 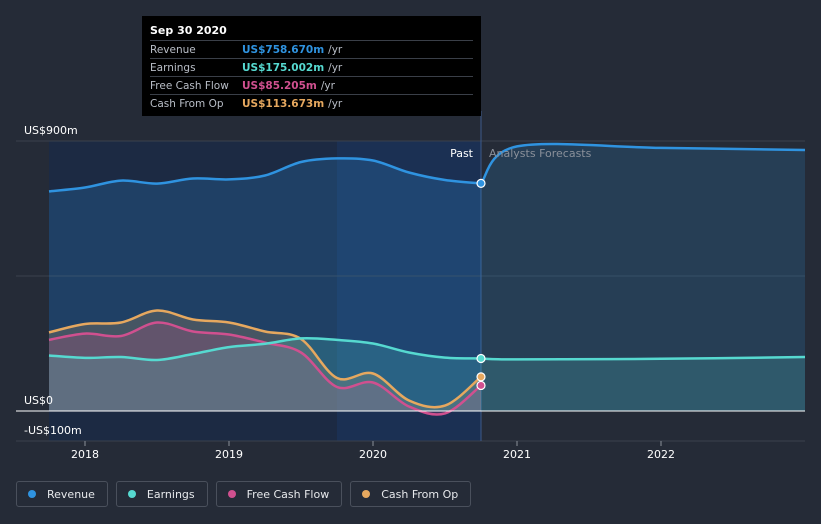 What do you see at coordinates (85, 454) in the screenshot?
I see `x-tick-label: 2018` at bounding box center [85, 454].